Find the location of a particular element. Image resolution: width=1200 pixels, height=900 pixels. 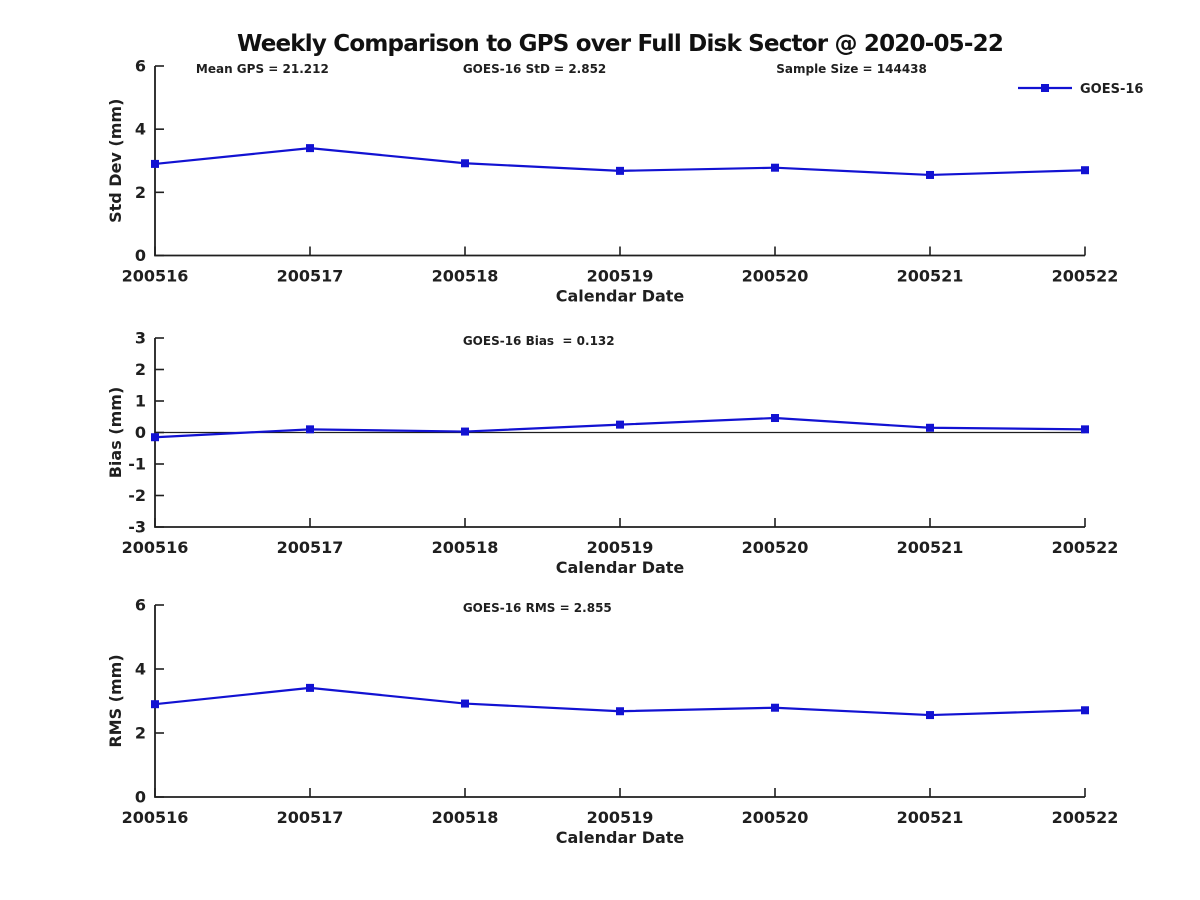

y-axis-label: Bias (mm) is located at coordinates (115, 433).